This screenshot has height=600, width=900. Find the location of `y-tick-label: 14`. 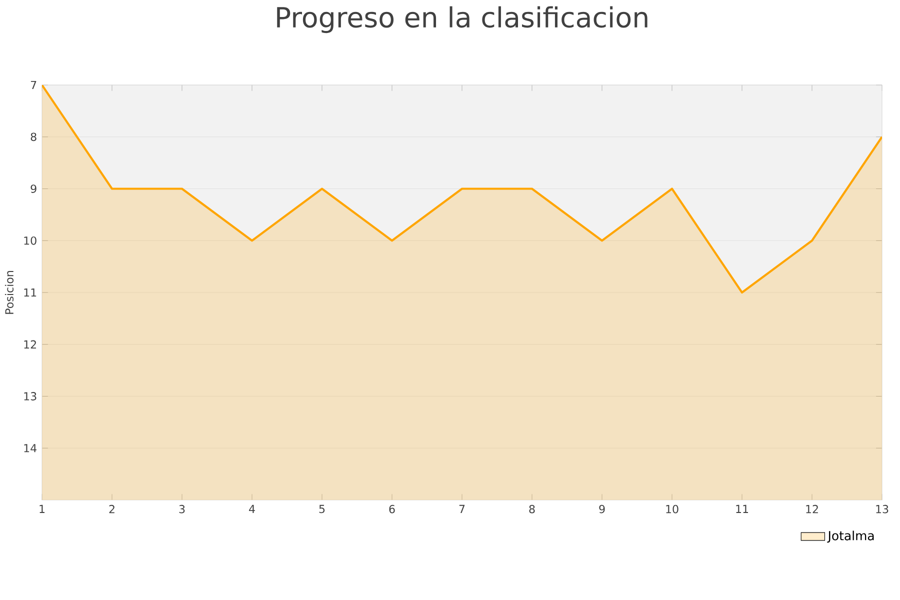

y-tick-label: 14 is located at coordinates (30, 448).